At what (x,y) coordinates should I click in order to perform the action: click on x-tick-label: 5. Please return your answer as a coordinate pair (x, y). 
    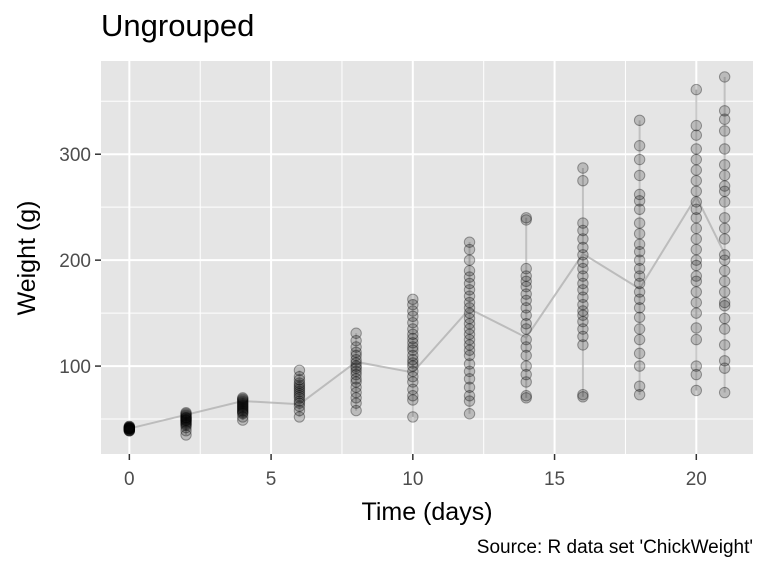
    Looking at the image, I should click on (271, 479).